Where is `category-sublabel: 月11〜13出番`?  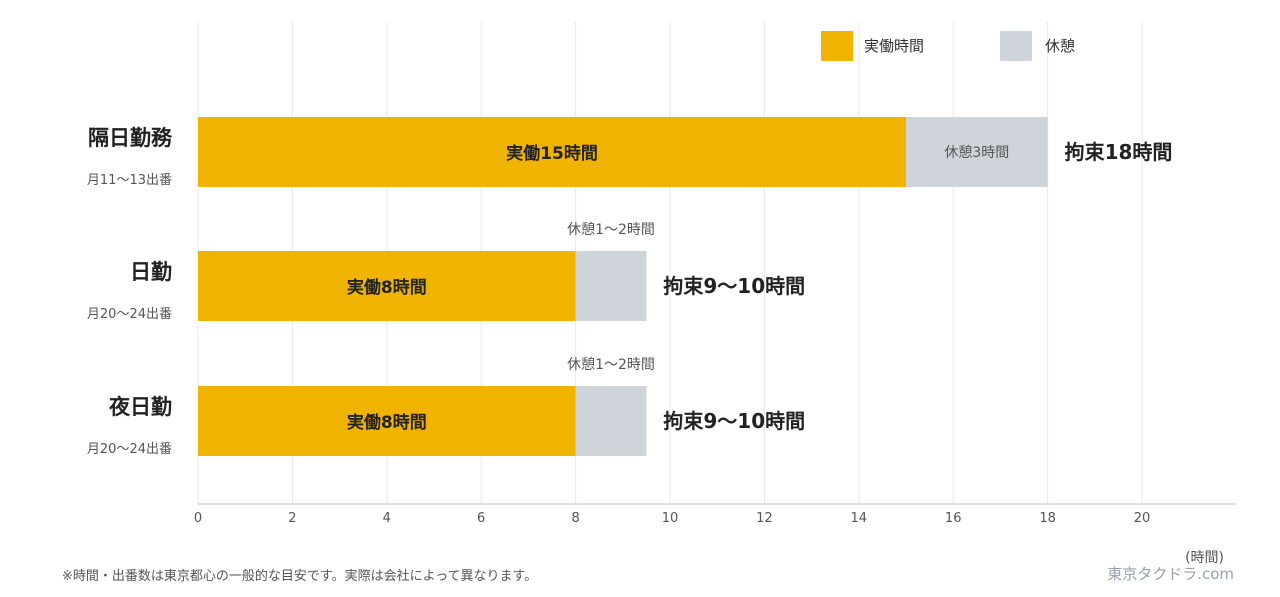
category-sublabel: 月11〜13出番 is located at coordinates (129, 180).